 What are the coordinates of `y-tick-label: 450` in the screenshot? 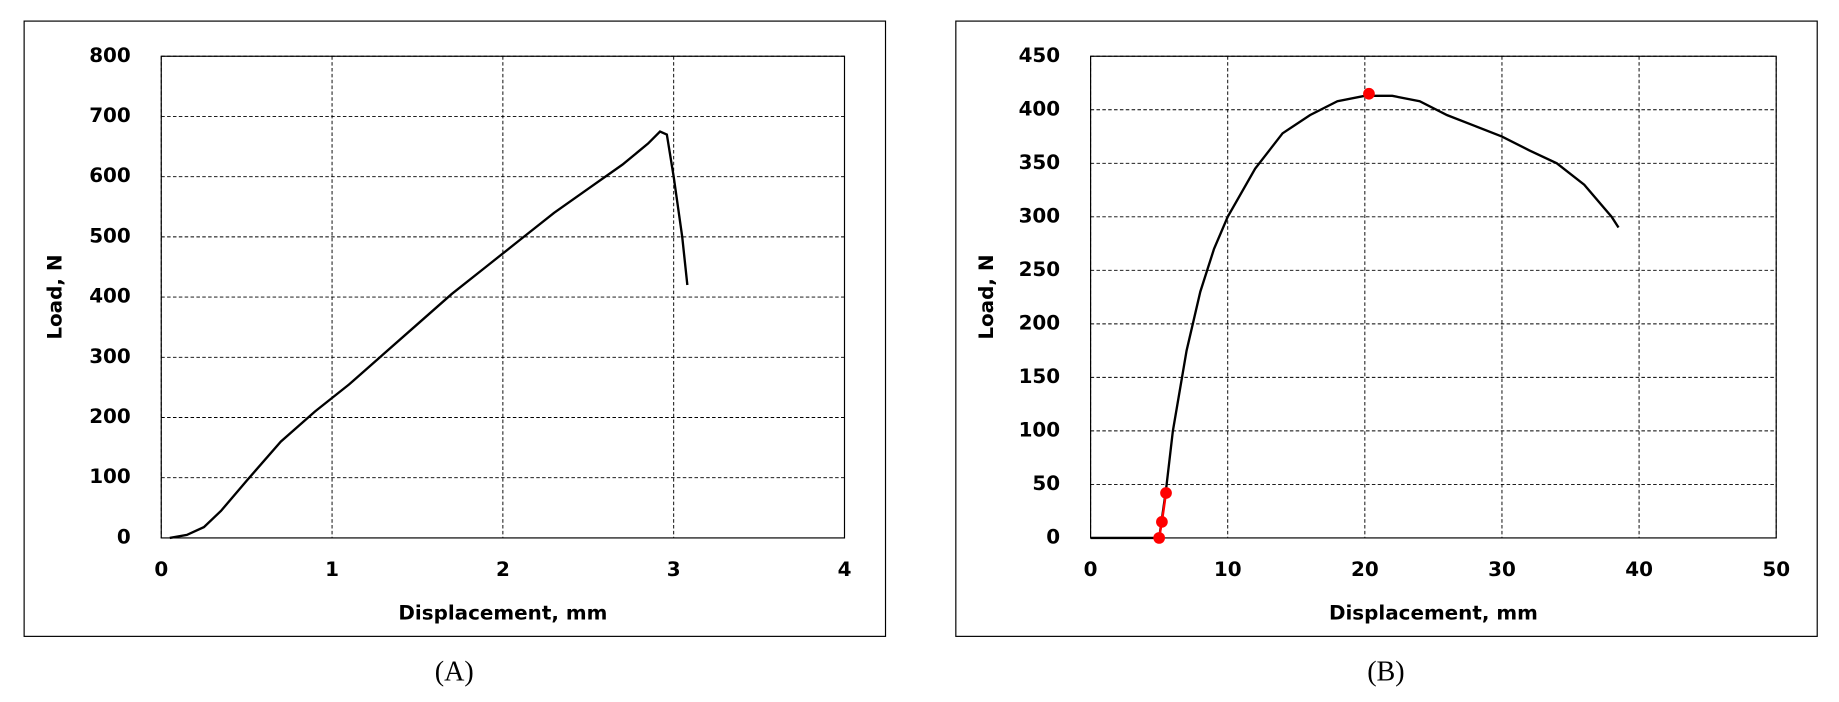 It's located at (1040, 55).